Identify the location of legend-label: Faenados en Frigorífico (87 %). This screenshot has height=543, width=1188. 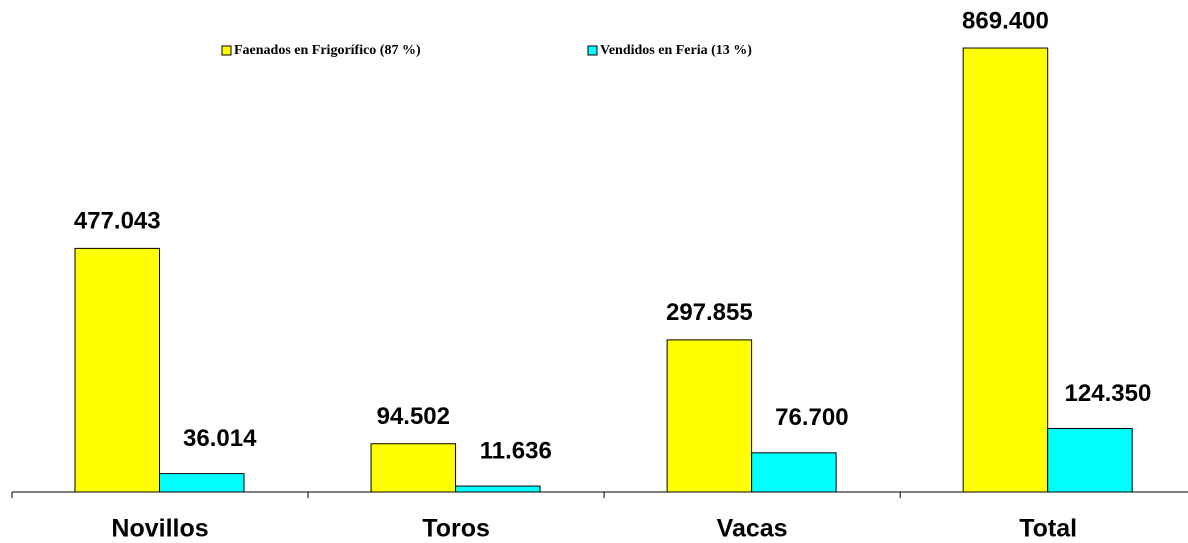
(327, 50).